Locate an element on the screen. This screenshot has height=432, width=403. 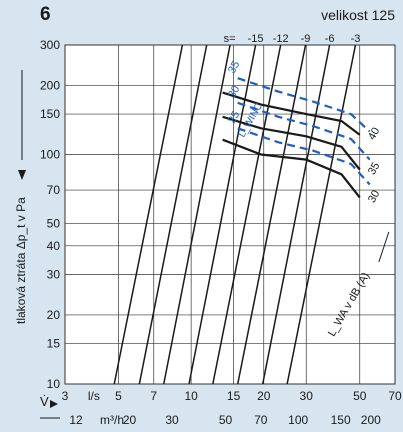
y-tick-label: 50 is located at coordinates (54, 224).